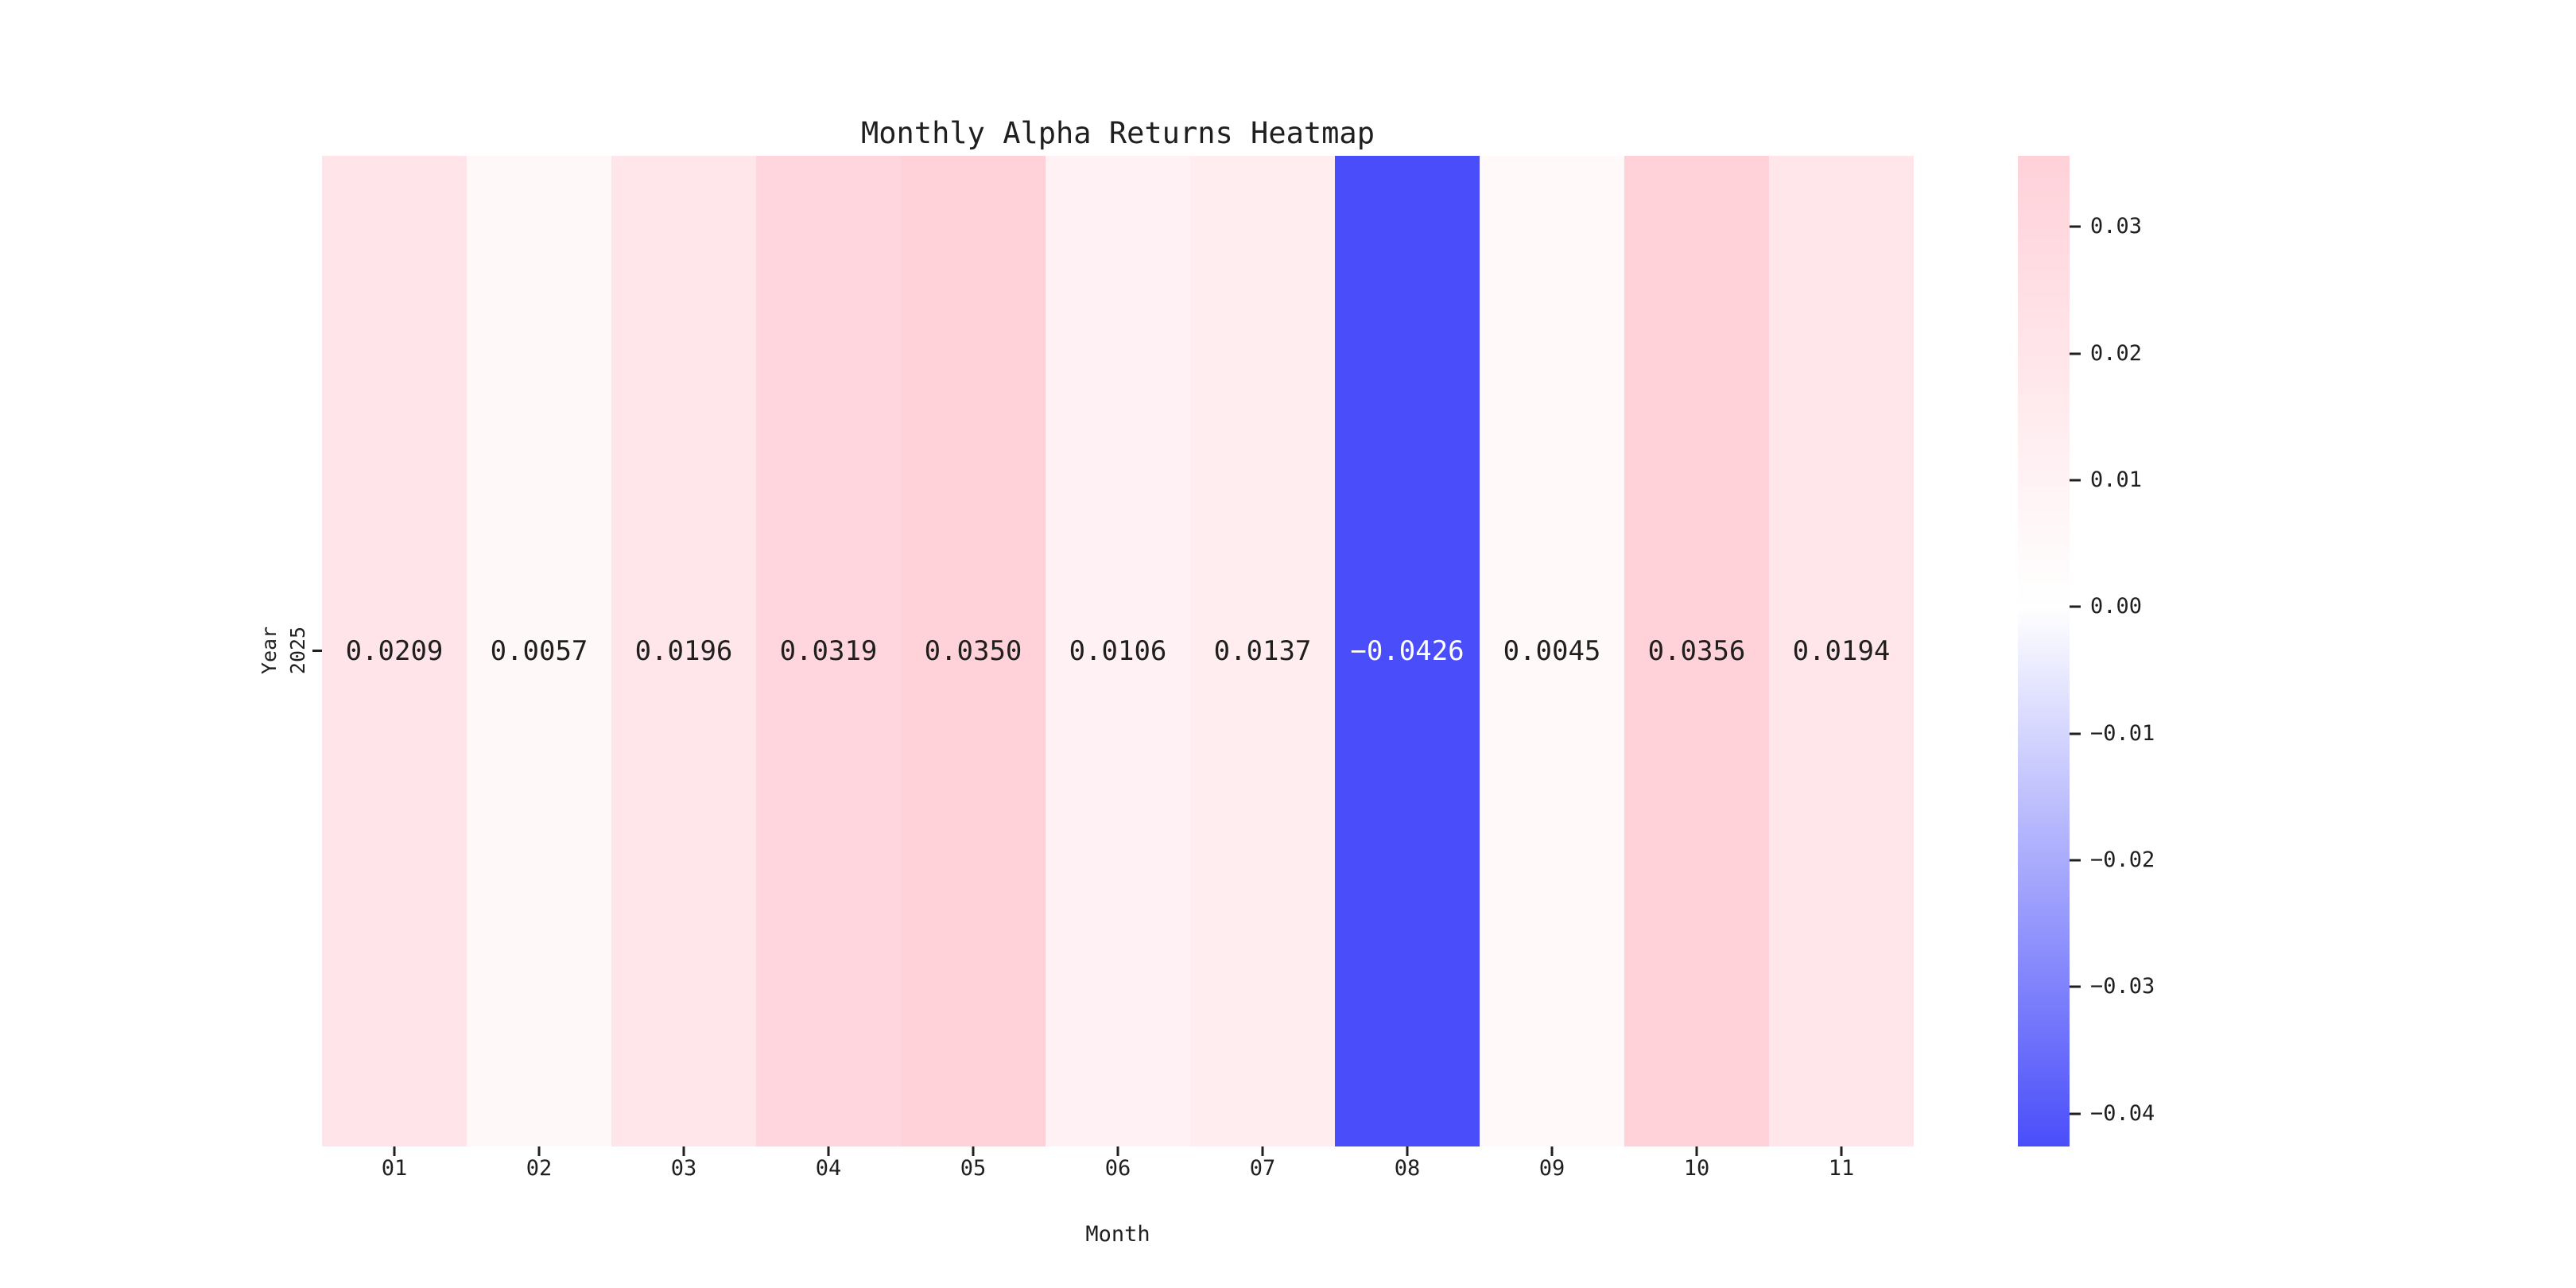 This screenshot has width=2576, height=1288. Describe the element at coordinates (1408, 1168) in the screenshot. I see `x-tick-label-08: 08` at that location.